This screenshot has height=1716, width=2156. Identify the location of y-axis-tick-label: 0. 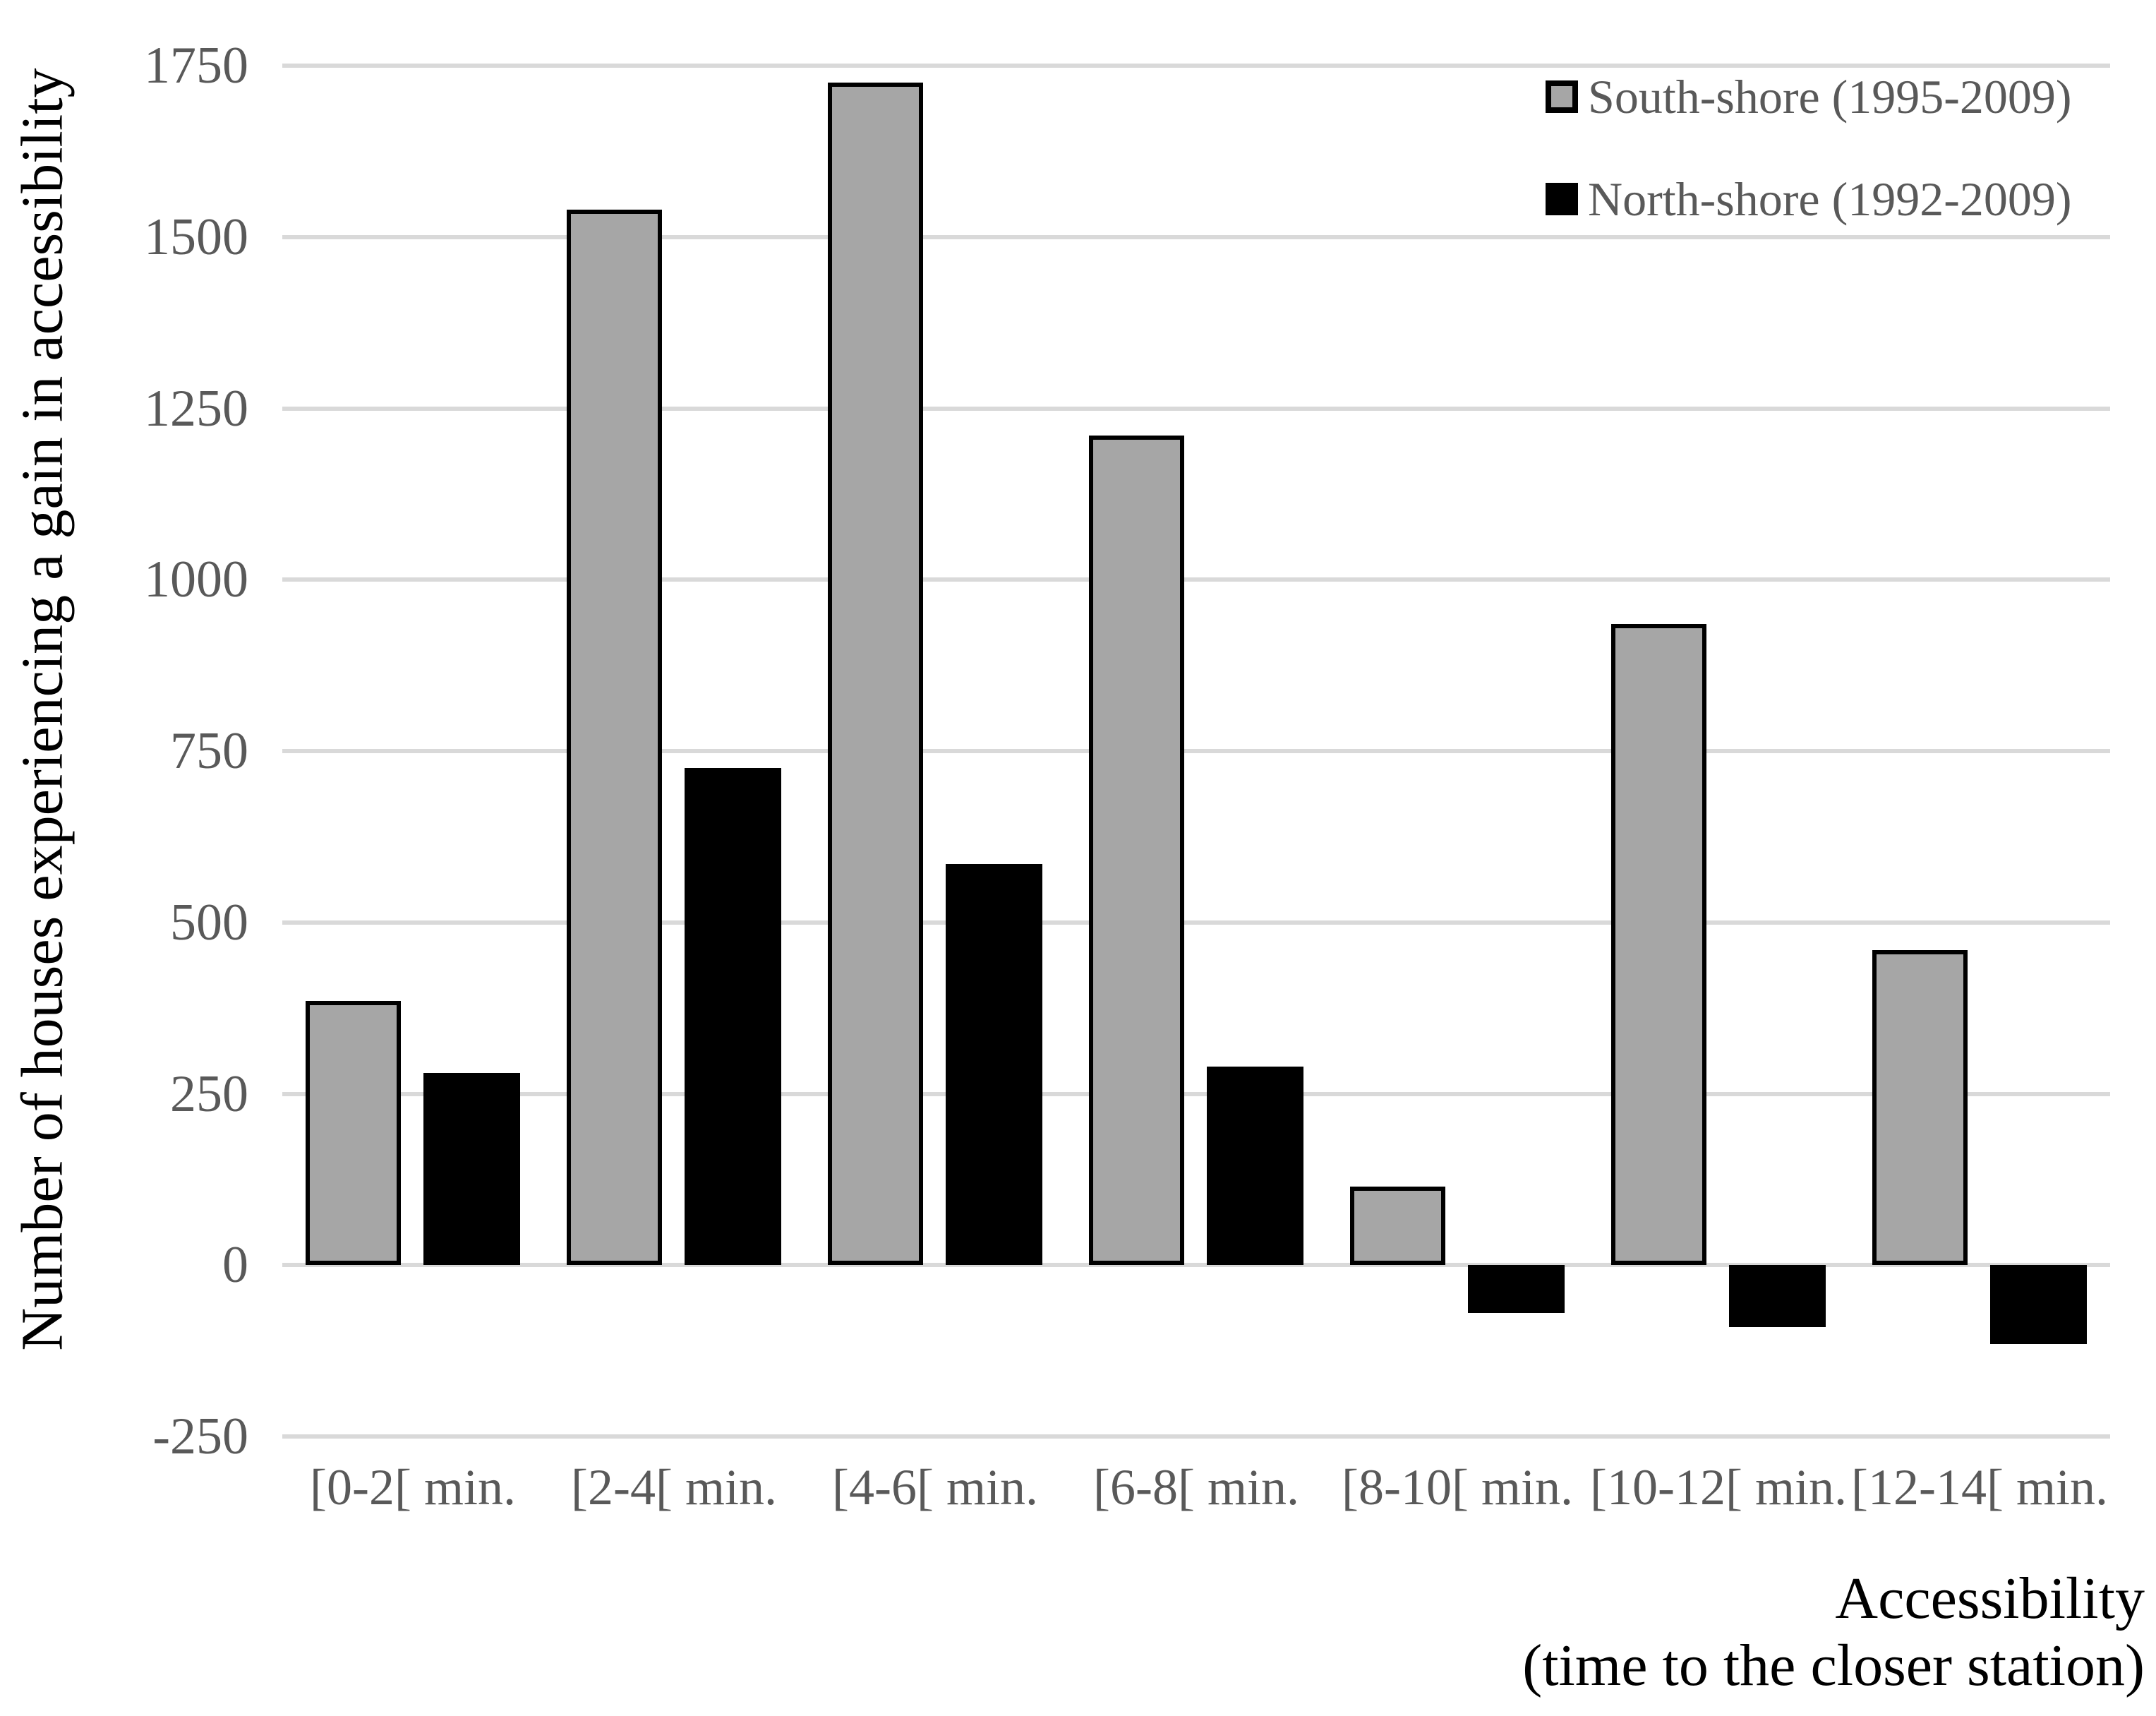
(235, 1266).